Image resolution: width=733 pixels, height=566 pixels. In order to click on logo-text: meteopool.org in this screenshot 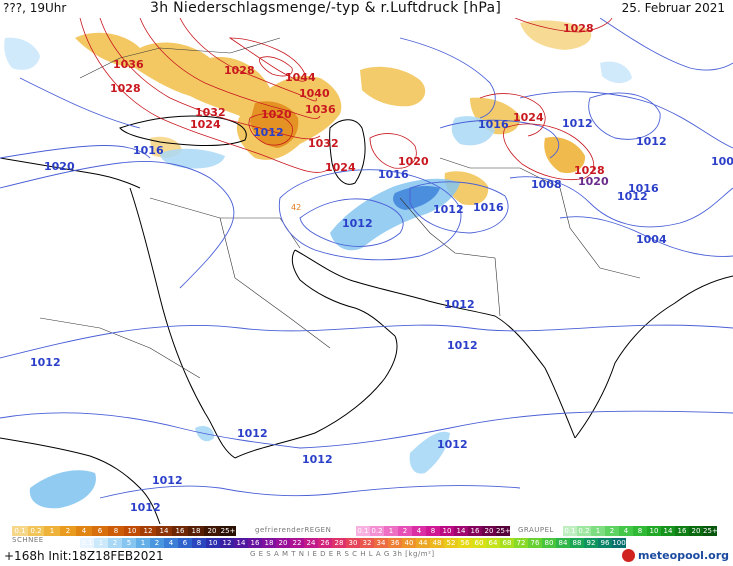, I will do `click(683, 555)`.